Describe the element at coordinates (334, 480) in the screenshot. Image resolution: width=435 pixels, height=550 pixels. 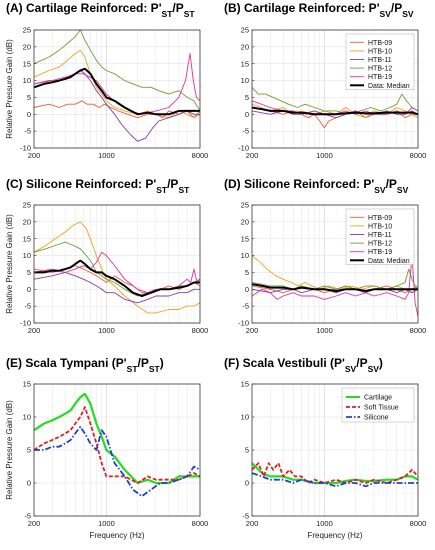
I see `series-line-silicone` at that location.